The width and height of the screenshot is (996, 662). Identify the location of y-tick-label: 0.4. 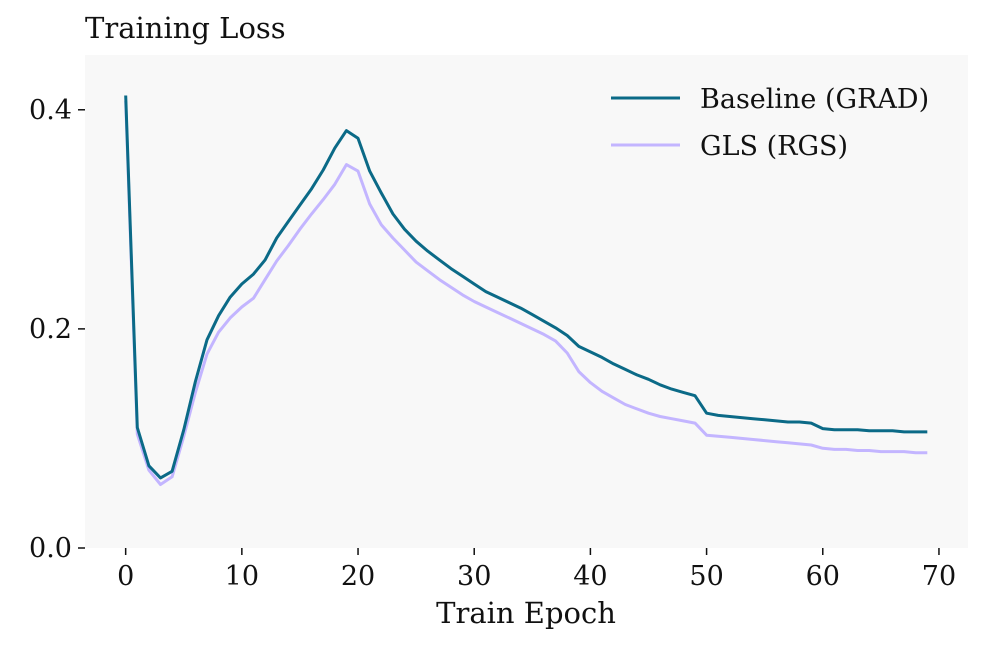
(50, 110).